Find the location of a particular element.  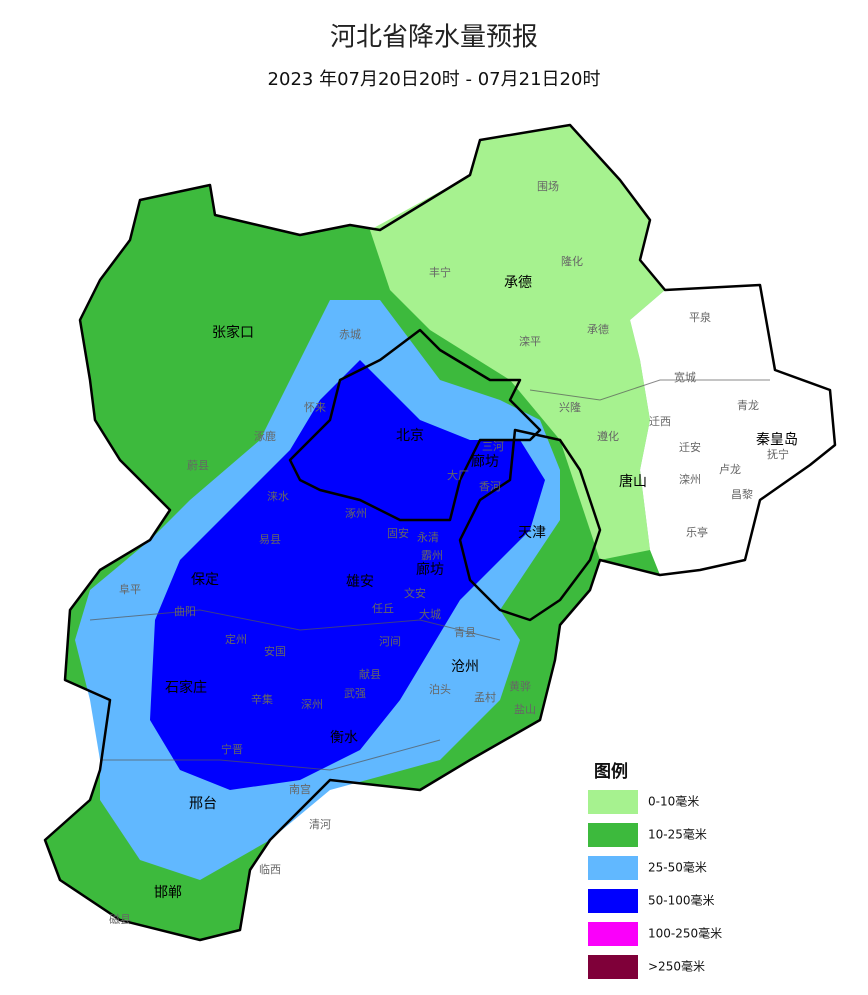

county-label: 昌黎 is located at coordinates (742, 494).